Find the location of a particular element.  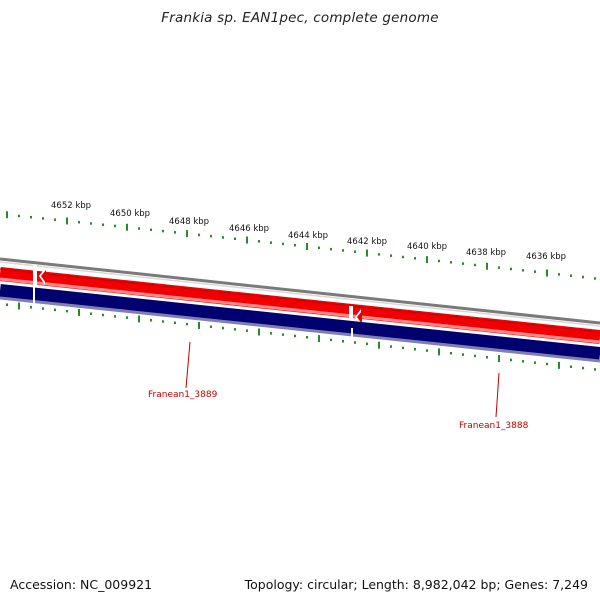

kbp-label: 4644 kbp is located at coordinates (308, 236).